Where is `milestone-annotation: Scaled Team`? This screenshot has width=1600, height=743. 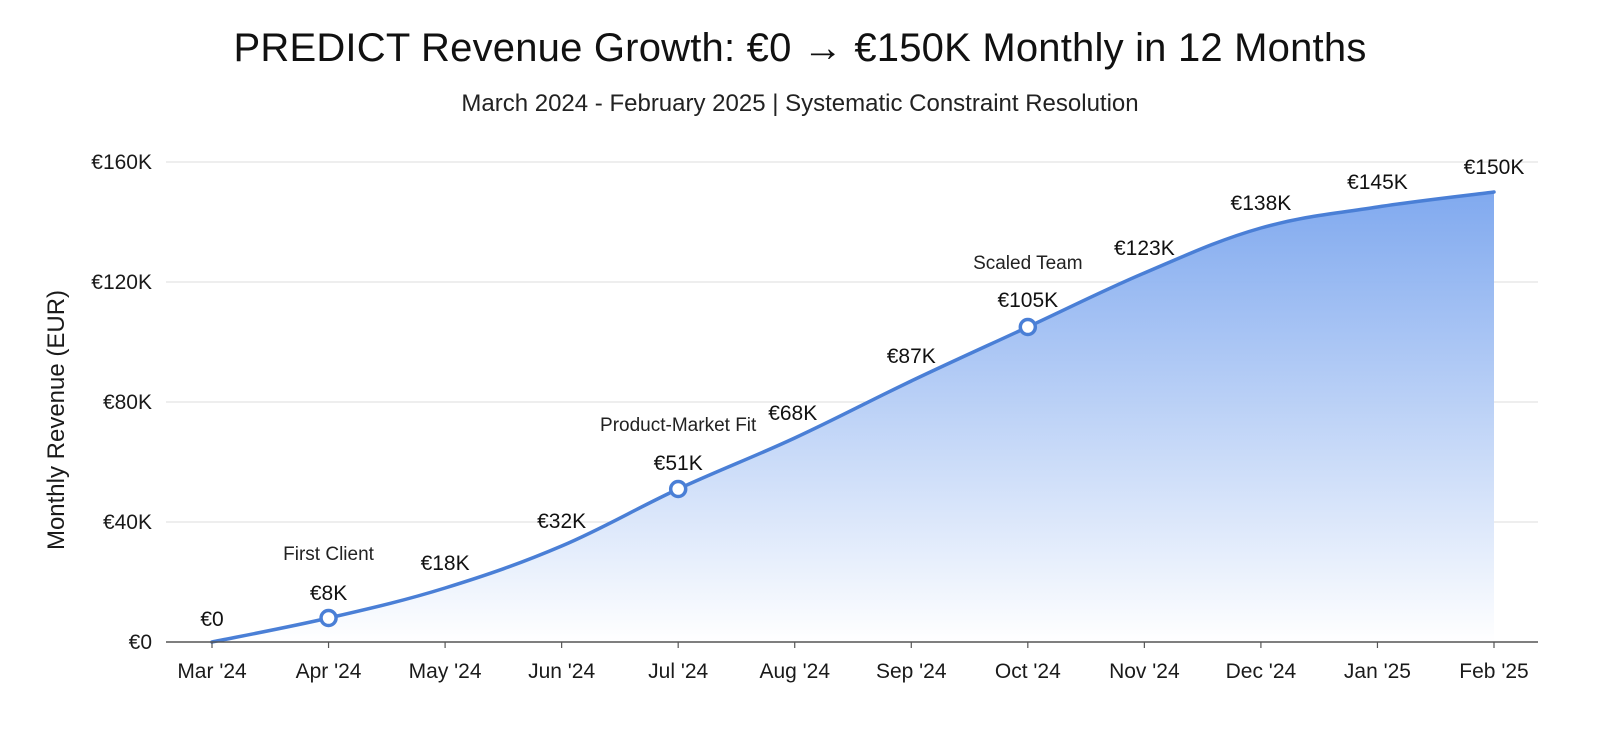
milestone-annotation: Scaled Team is located at coordinates (1028, 263).